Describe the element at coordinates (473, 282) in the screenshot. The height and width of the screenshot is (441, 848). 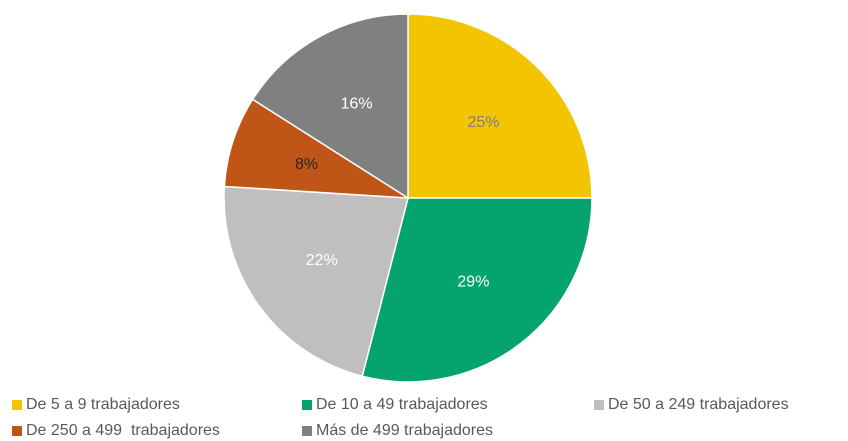
I see `data-label: 29%` at that location.